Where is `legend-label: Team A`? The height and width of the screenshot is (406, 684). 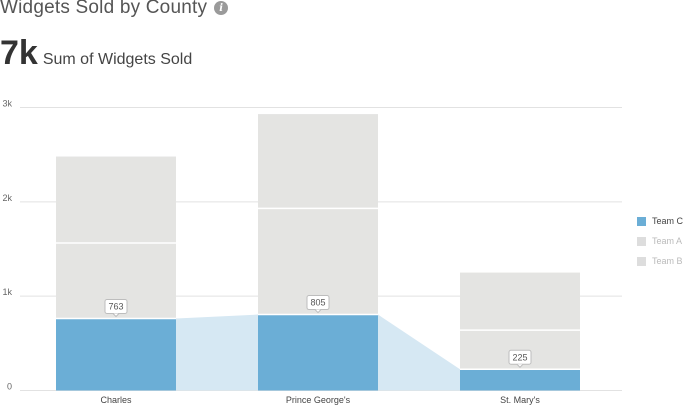 legend-label: Team A is located at coordinates (667, 241).